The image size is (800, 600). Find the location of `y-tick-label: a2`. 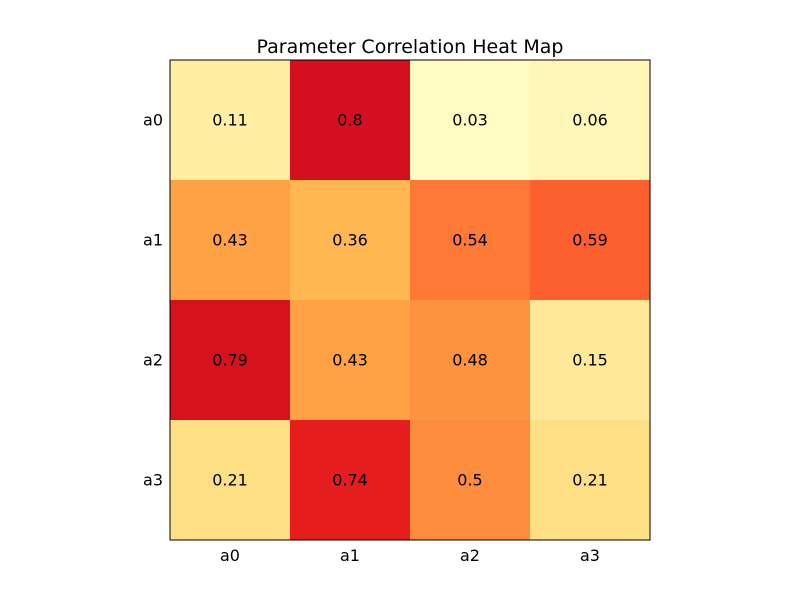

y-tick-label: a2 is located at coordinates (153, 360).